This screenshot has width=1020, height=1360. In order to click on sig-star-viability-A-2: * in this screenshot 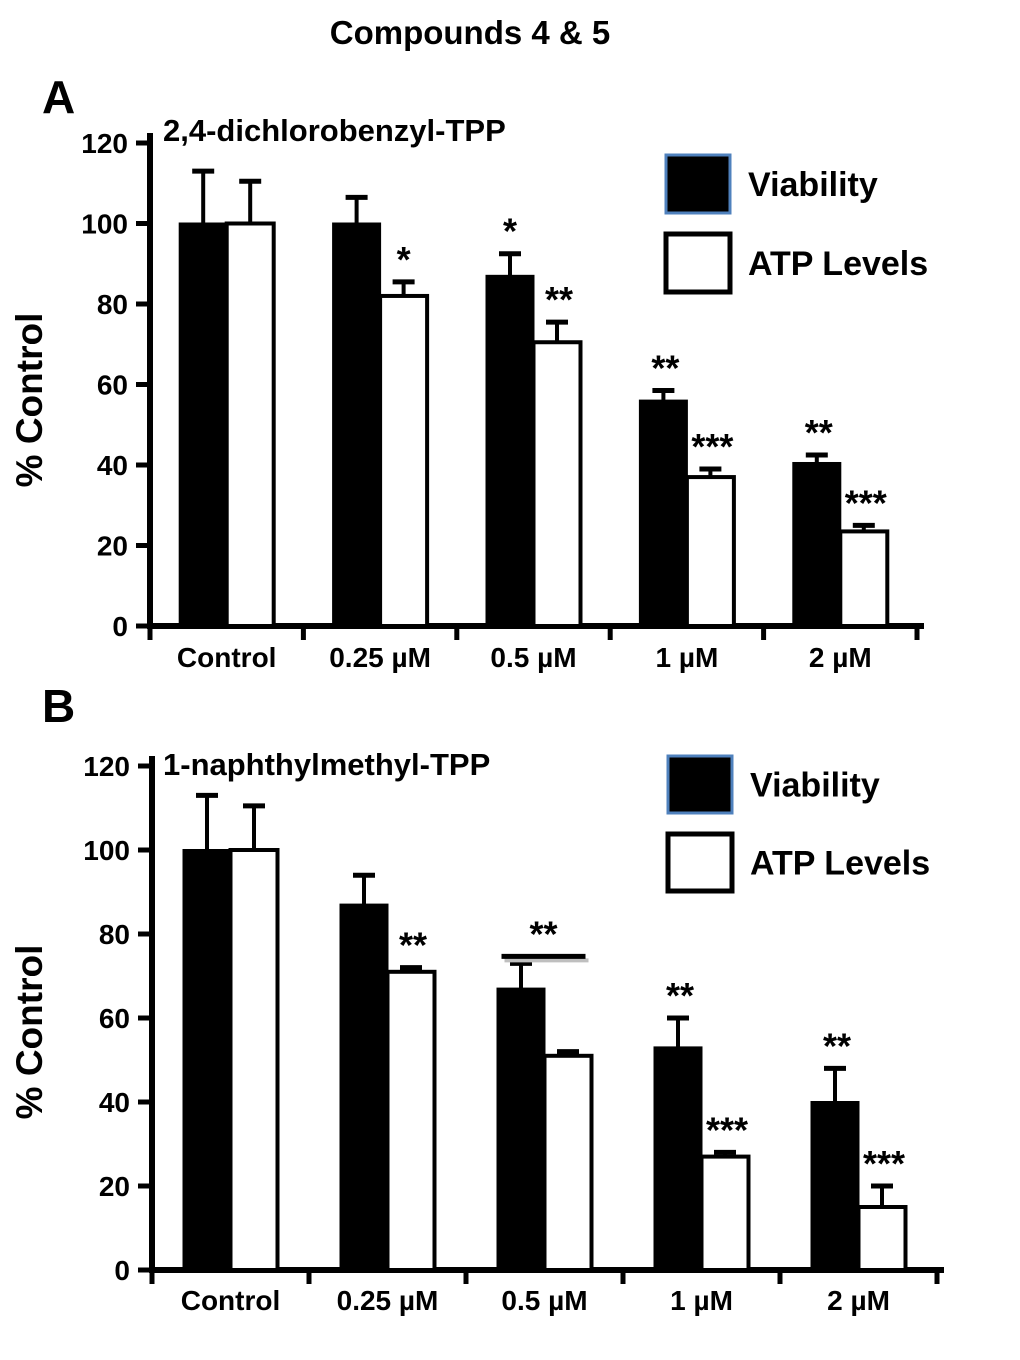, I will do `click(510, 231)`.